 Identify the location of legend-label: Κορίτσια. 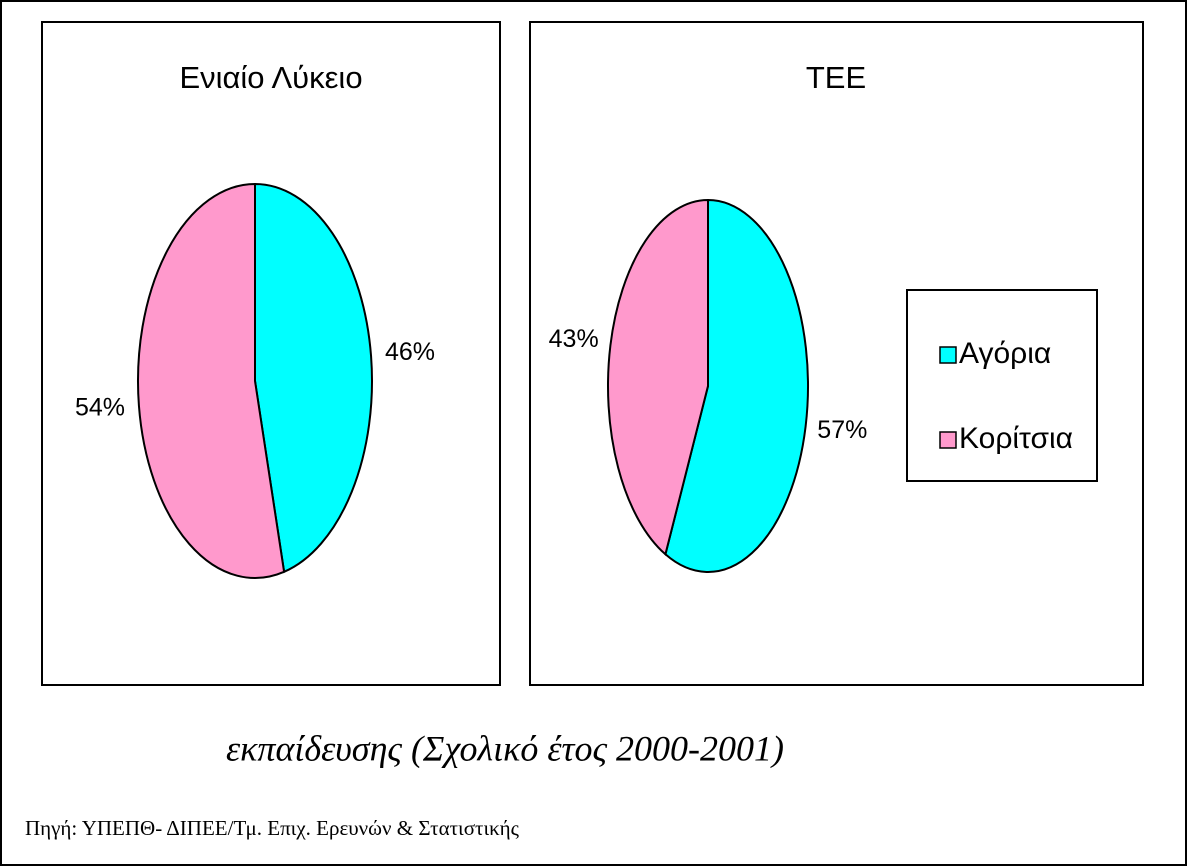
(1016, 438).